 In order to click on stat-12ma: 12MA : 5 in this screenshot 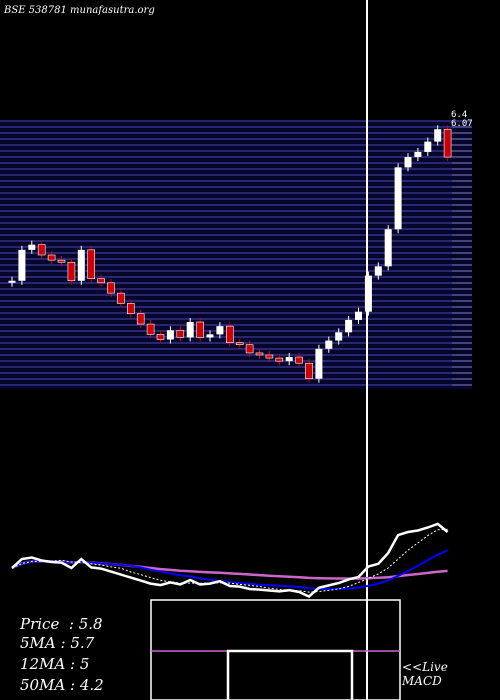, I will do `click(55, 664)`.